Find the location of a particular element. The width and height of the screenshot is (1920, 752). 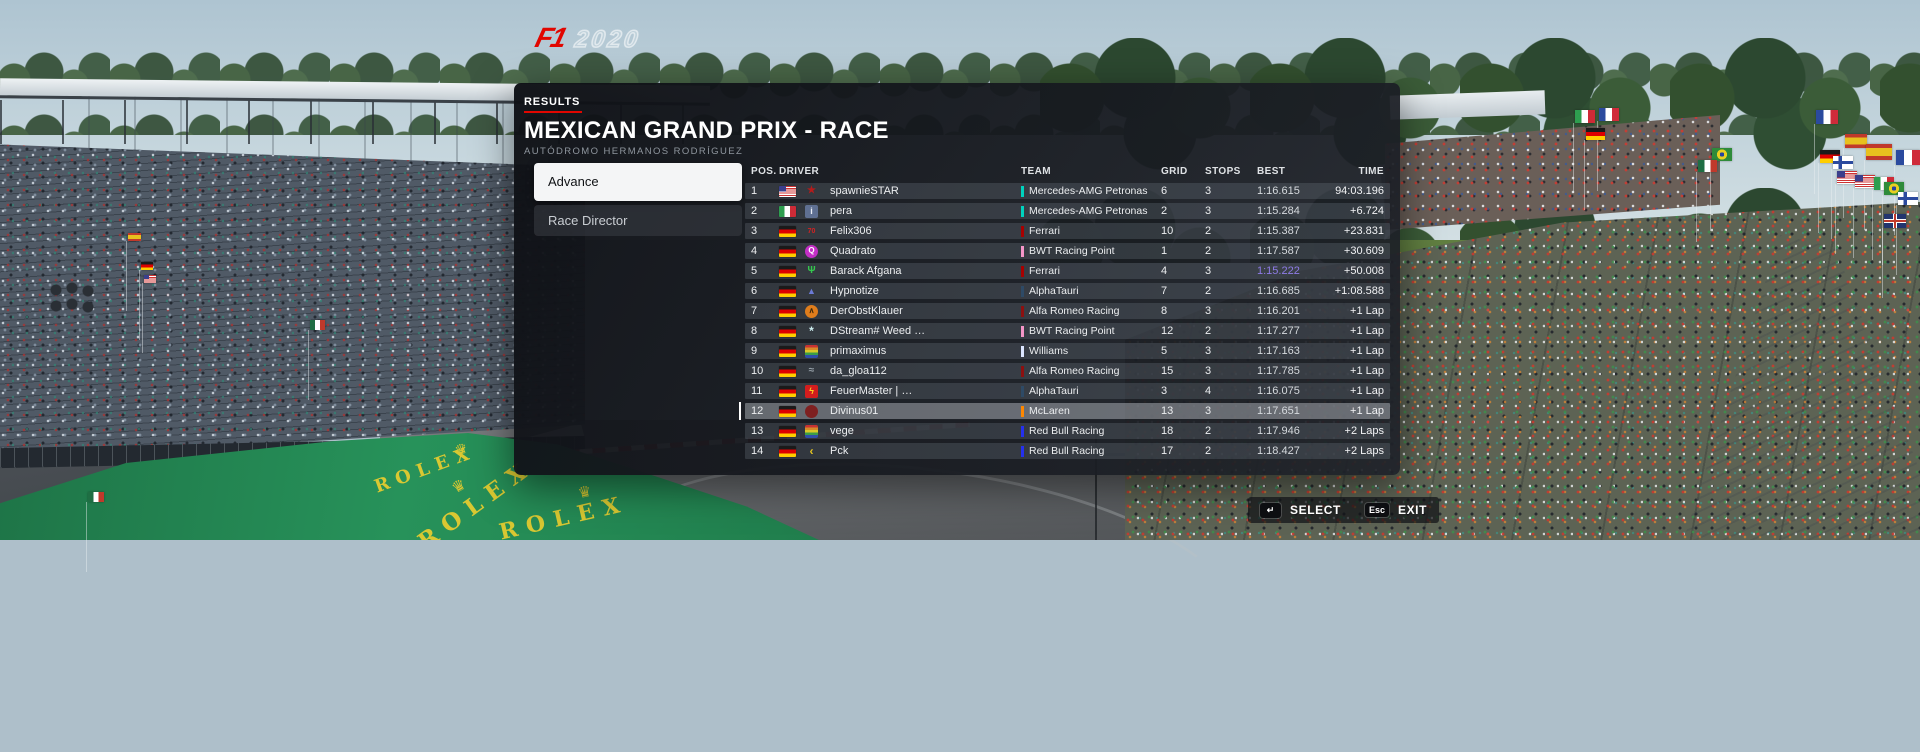

flag-brazil is located at coordinates (1721, 189).